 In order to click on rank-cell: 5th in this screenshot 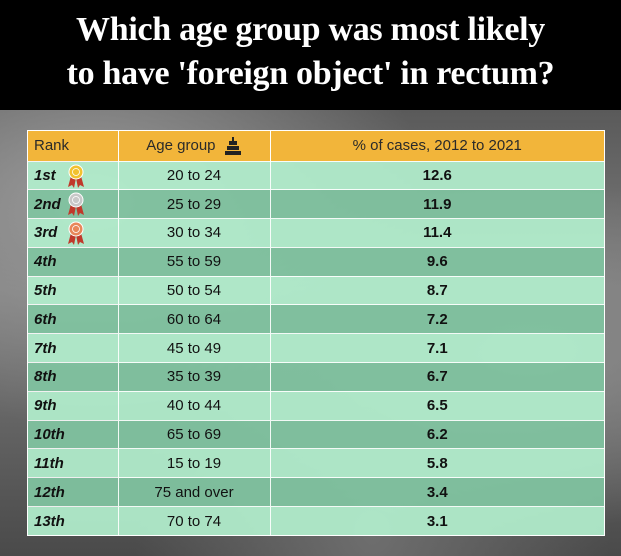, I will do `click(73, 290)`.